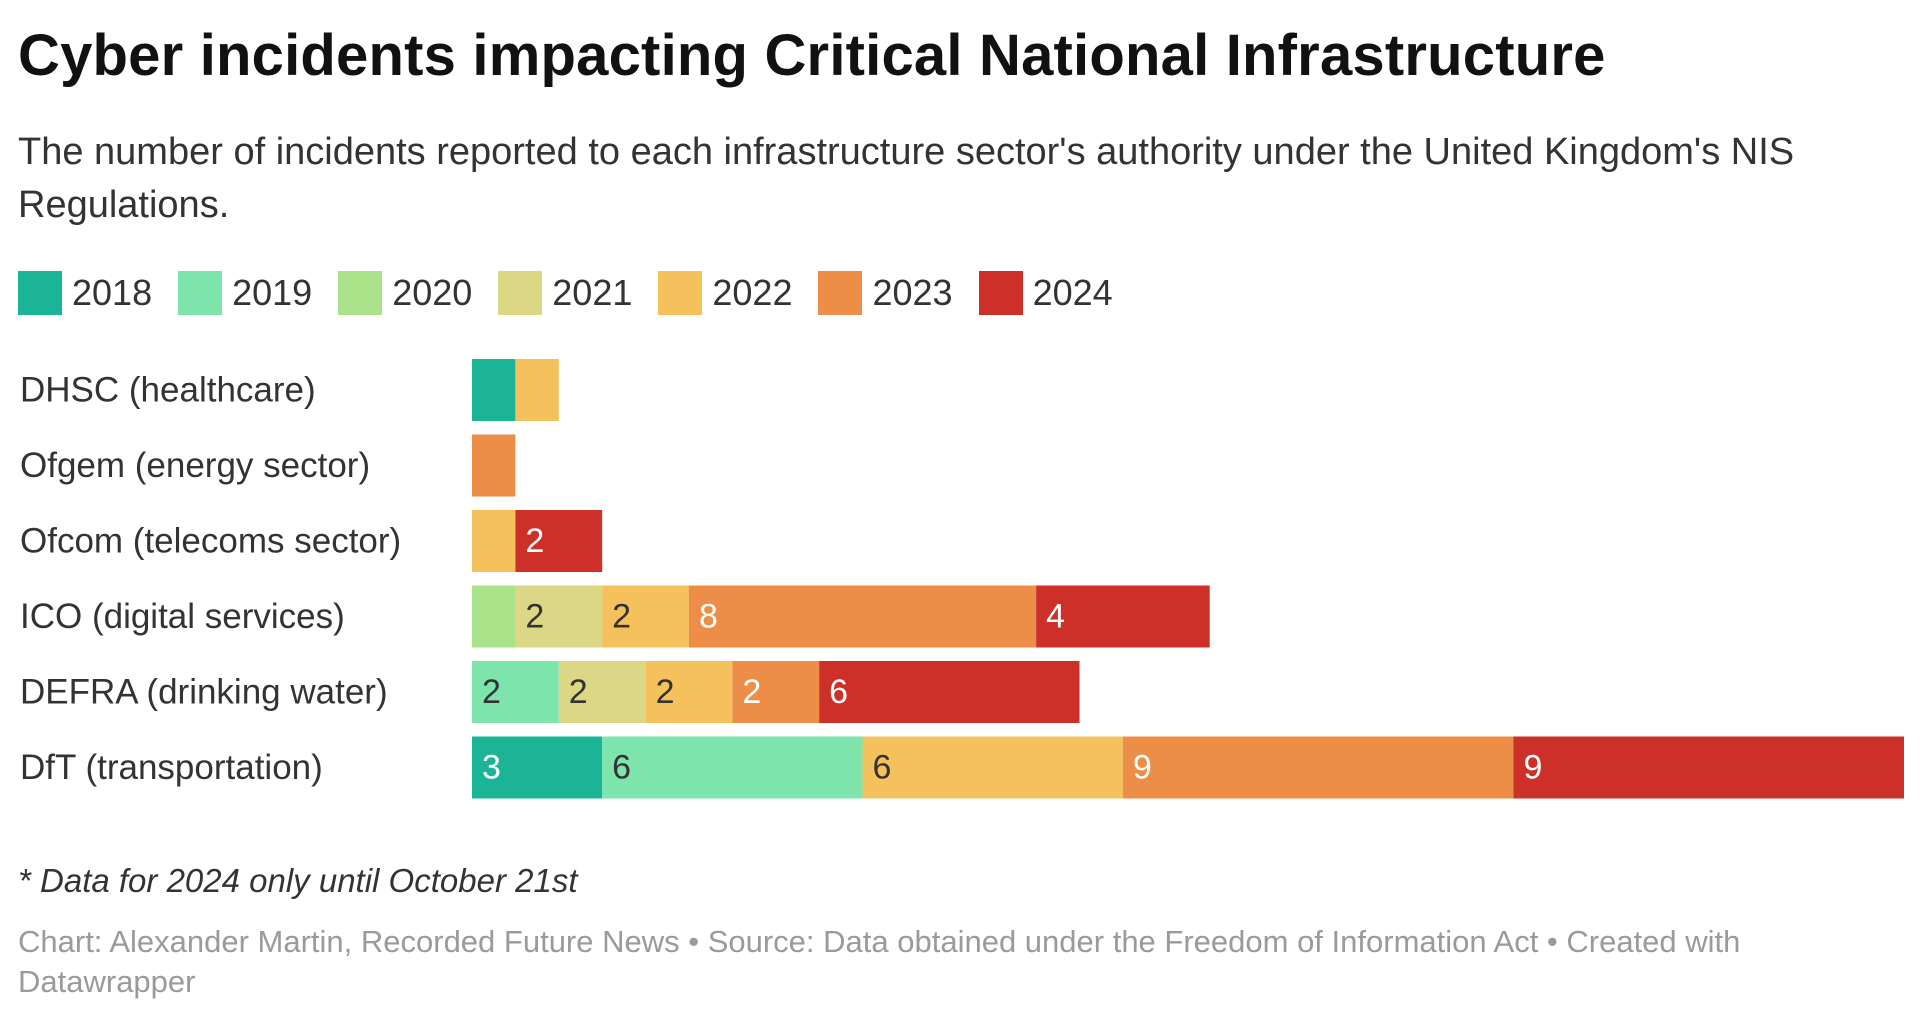 The width and height of the screenshot is (1920, 1011). Describe the element at coordinates (40, 293) in the screenshot. I see `legend-swatch-2018` at that location.